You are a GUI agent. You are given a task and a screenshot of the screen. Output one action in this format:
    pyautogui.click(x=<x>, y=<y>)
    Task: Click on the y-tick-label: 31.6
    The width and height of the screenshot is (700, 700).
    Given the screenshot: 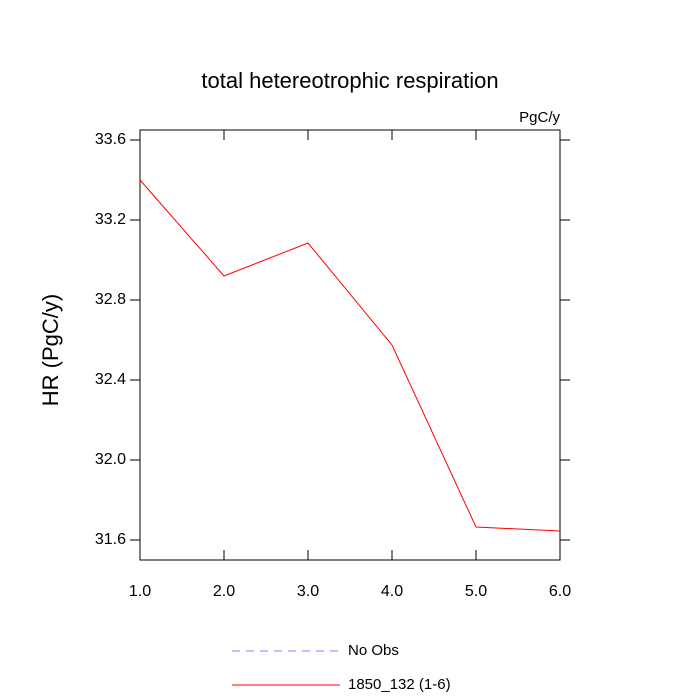 What is the action you would take?
    pyautogui.click(x=110, y=539)
    